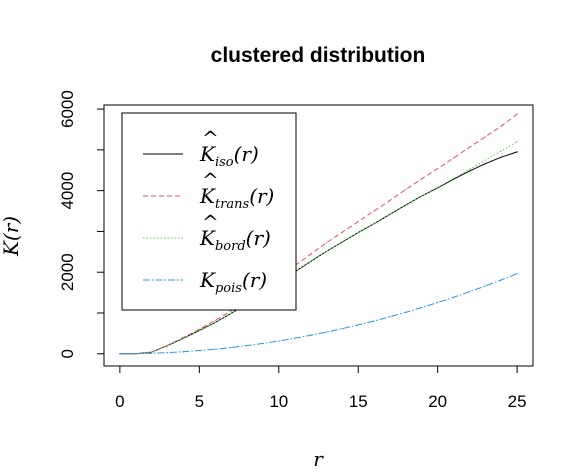  What do you see at coordinates (67, 109) in the screenshot?
I see `y-tick-label: 6000` at bounding box center [67, 109].